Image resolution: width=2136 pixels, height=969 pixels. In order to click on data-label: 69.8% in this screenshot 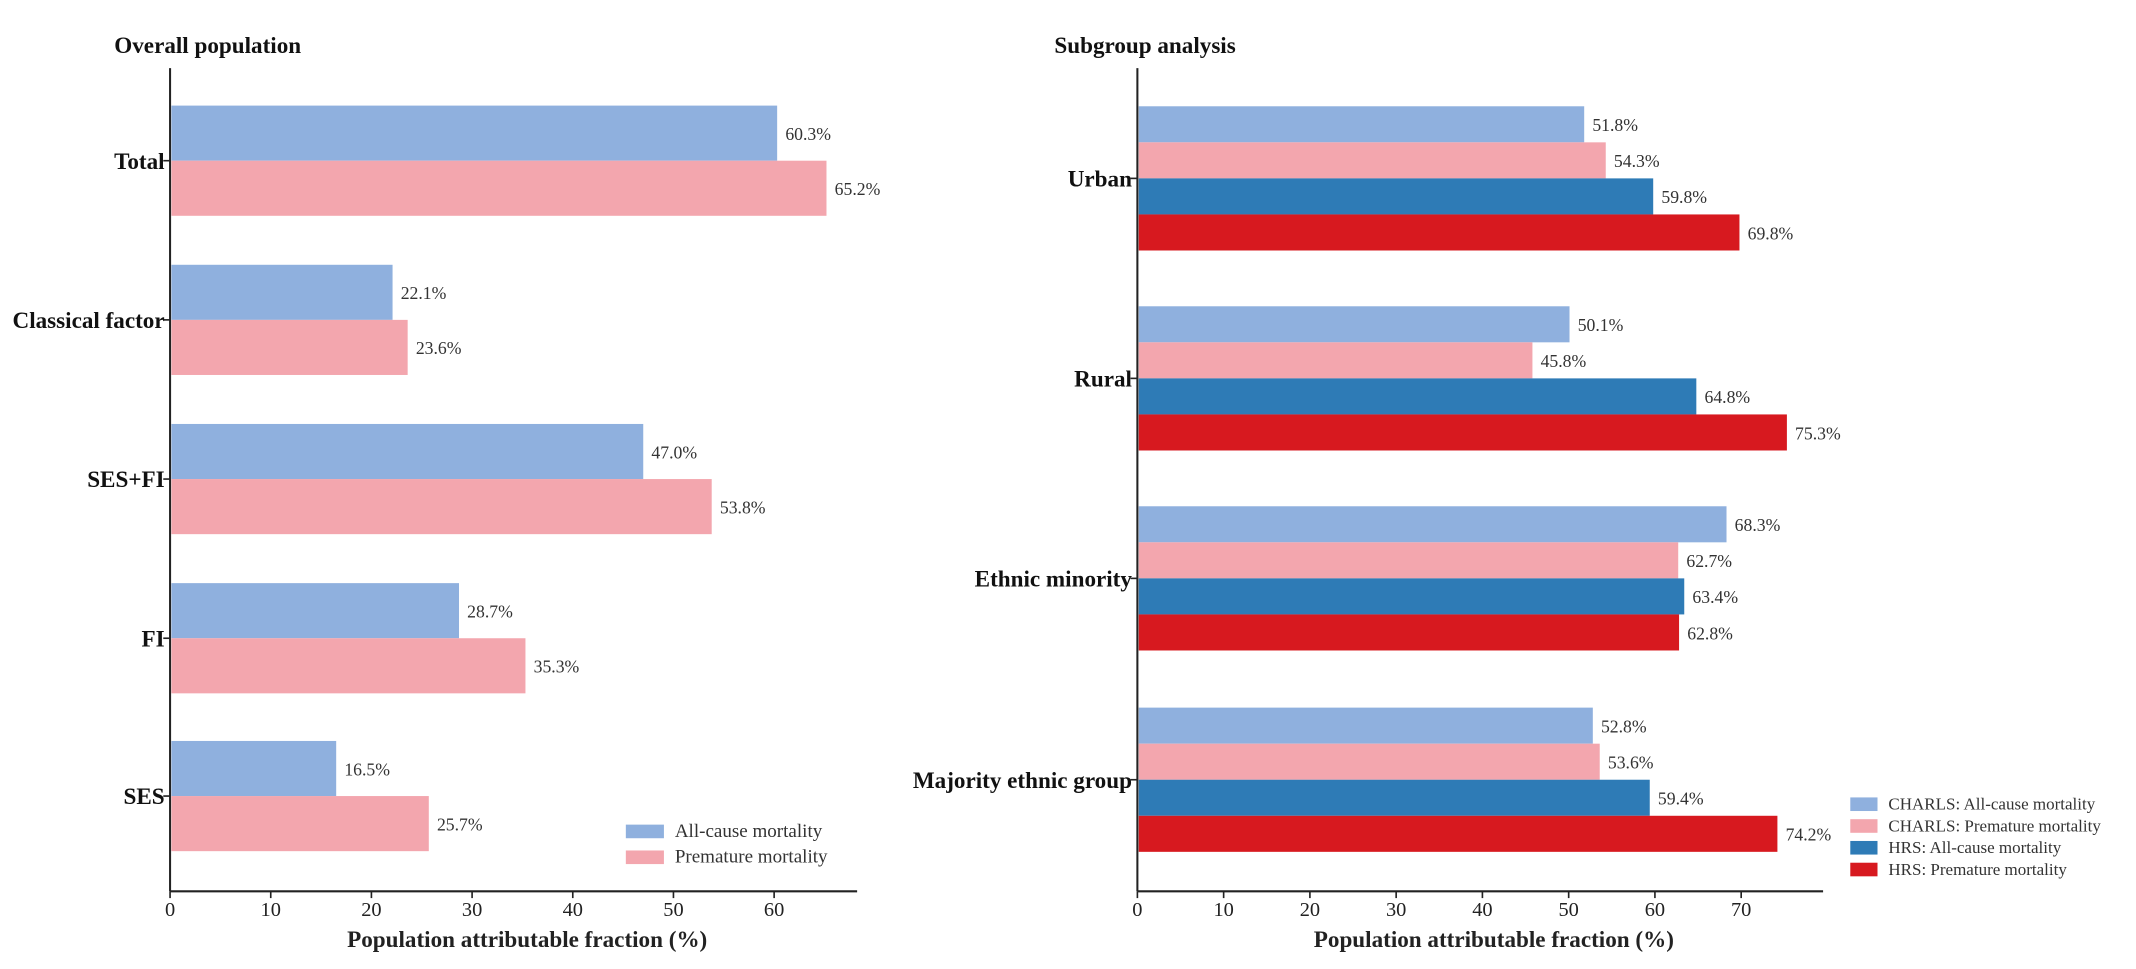, I will do `click(1771, 233)`.